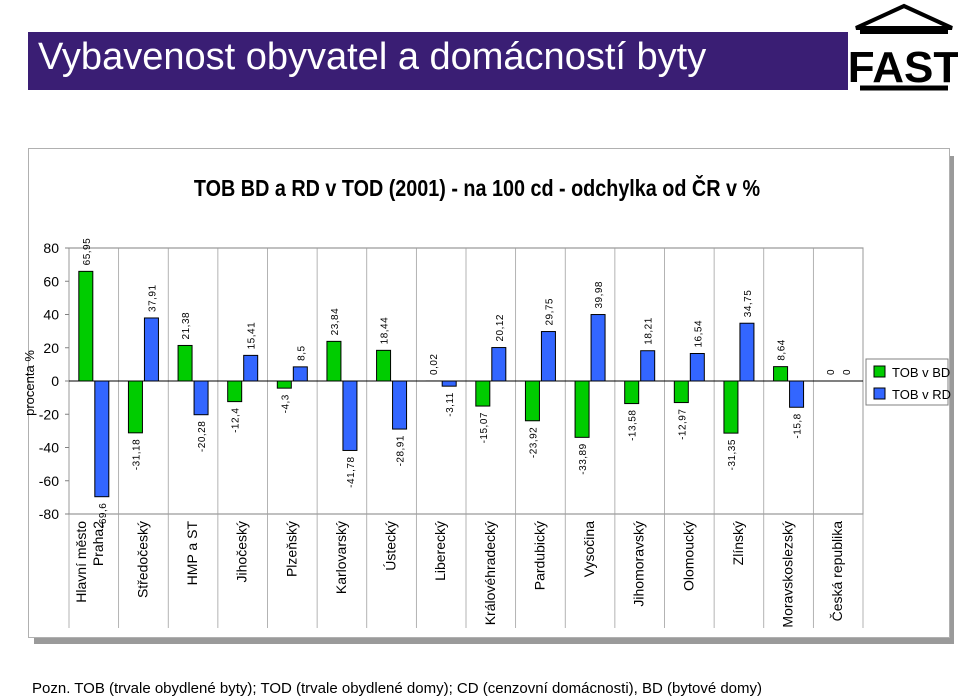 The image size is (960, 699). What do you see at coordinates (549, 312) in the screenshot?
I see `data-label: 29,75` at bounding box center [549, 312].